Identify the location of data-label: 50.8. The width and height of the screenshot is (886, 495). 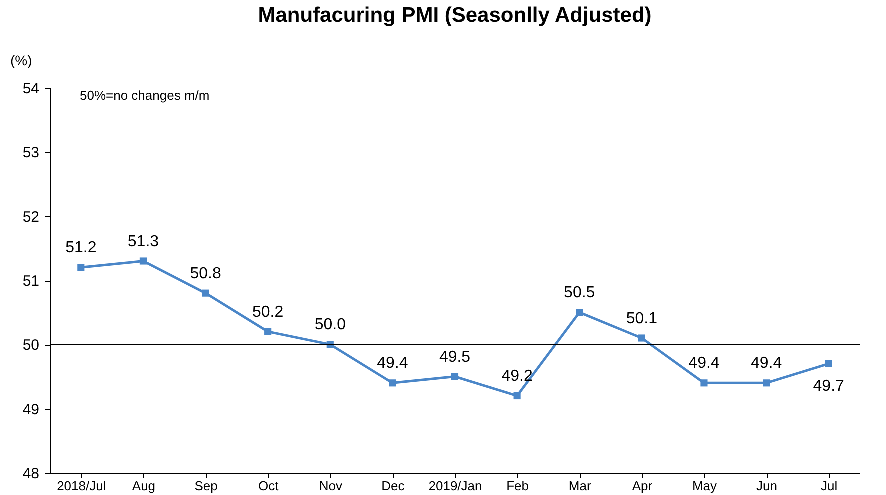
(206, 273).